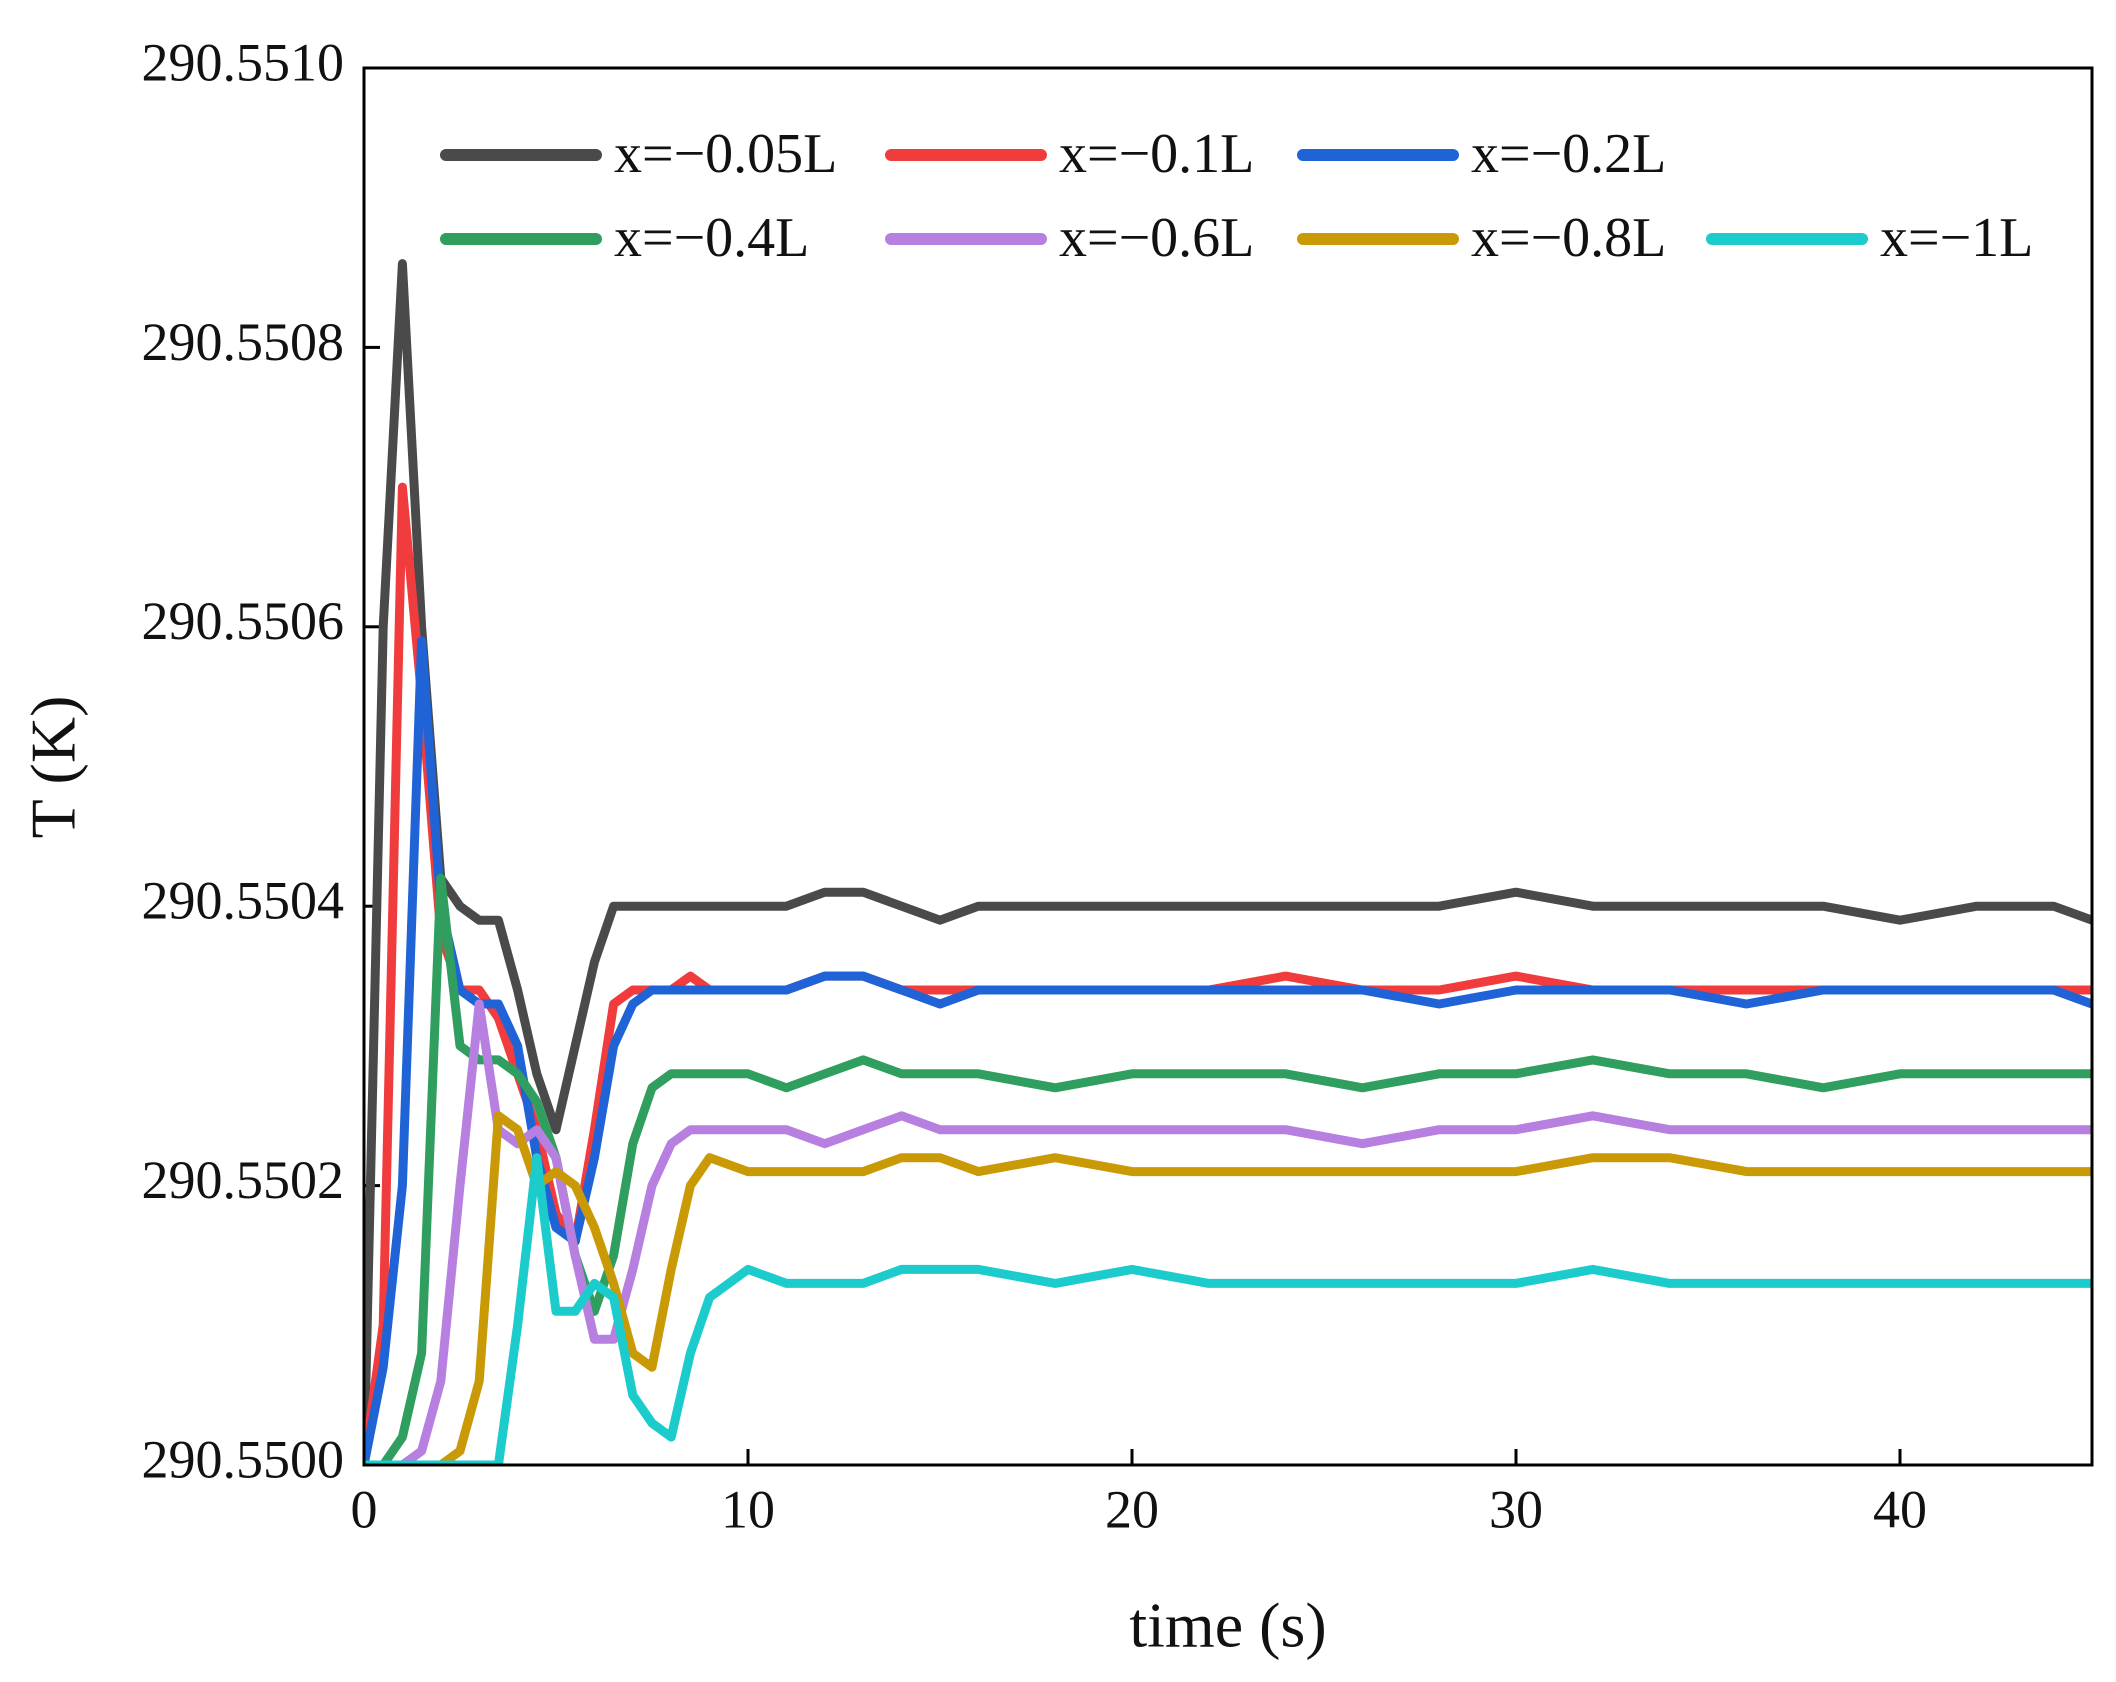 Image resolution: width=2116 pixels, height=1682 pixels. I want to click on x-tick-label: 10, so click(748, 1509).